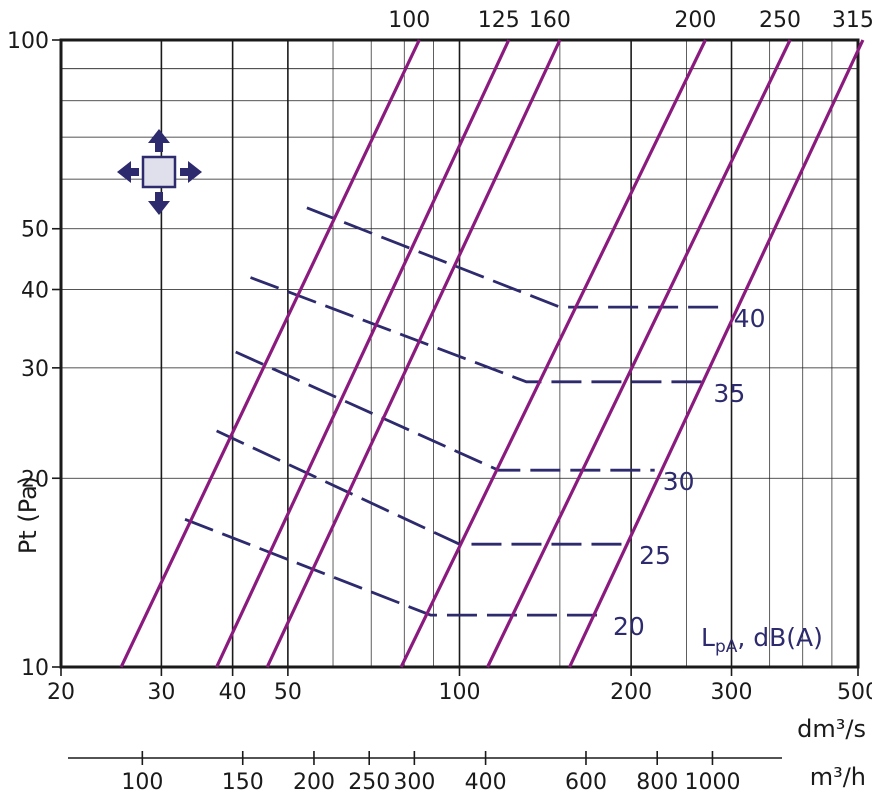 The height and width of the screenshot is (799, 872). Describe the element at coordinates (142, 782) in the screenshot. I see `x2-tick-label: 100` at that location.